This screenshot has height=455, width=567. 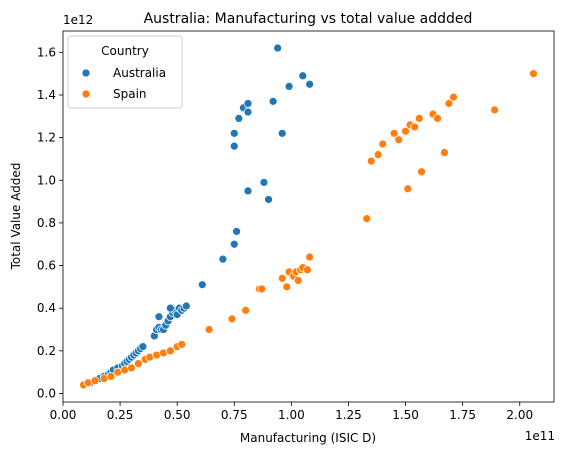 What do you see at coordinates (405, 415) in the screenshot?
I see `x-tick-label: 1.50` at bounding box center [405, 415].